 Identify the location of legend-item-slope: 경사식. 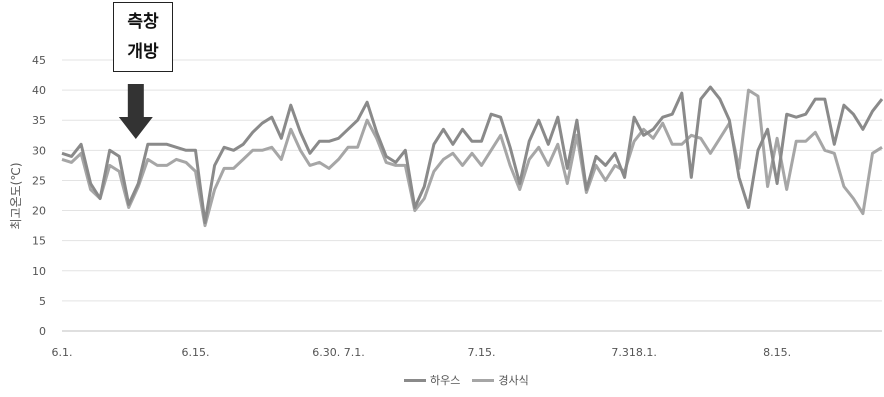
(500, 380).